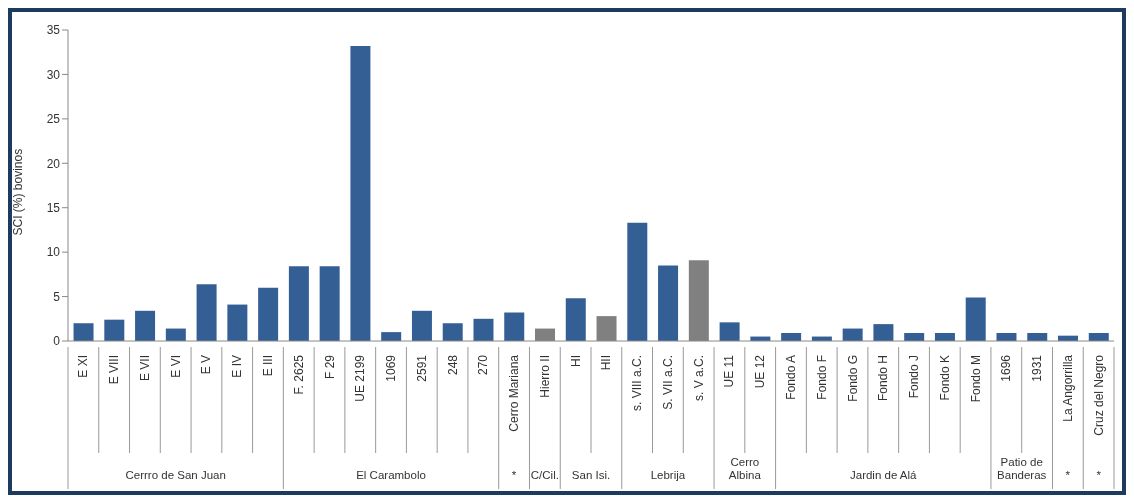 This screenshot has width=1134, height=503. What do you see at coordinates (360, 378) in the screenshot?
I see `x-tick-label: UE 2199` at bounding box center [360, 378].